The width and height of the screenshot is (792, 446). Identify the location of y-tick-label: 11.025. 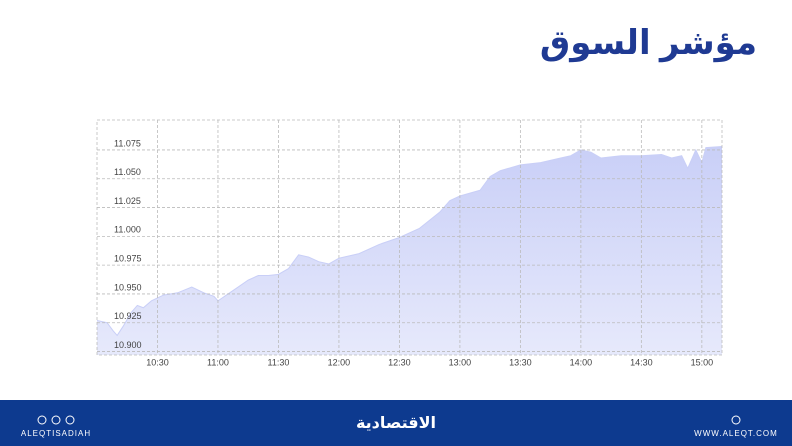
(127, 201).